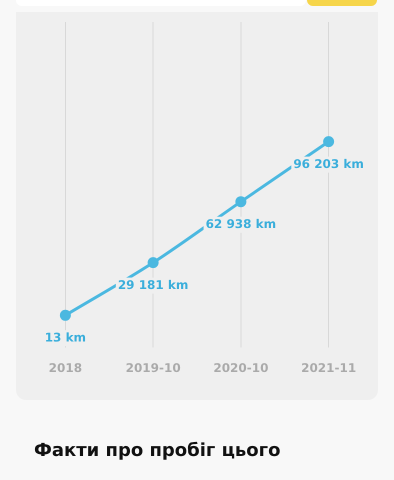 The image size is (394, 480). Describe the element at coordinates (328, 163) in the screenshot. I see `data-label: 96 203 km` at that location.